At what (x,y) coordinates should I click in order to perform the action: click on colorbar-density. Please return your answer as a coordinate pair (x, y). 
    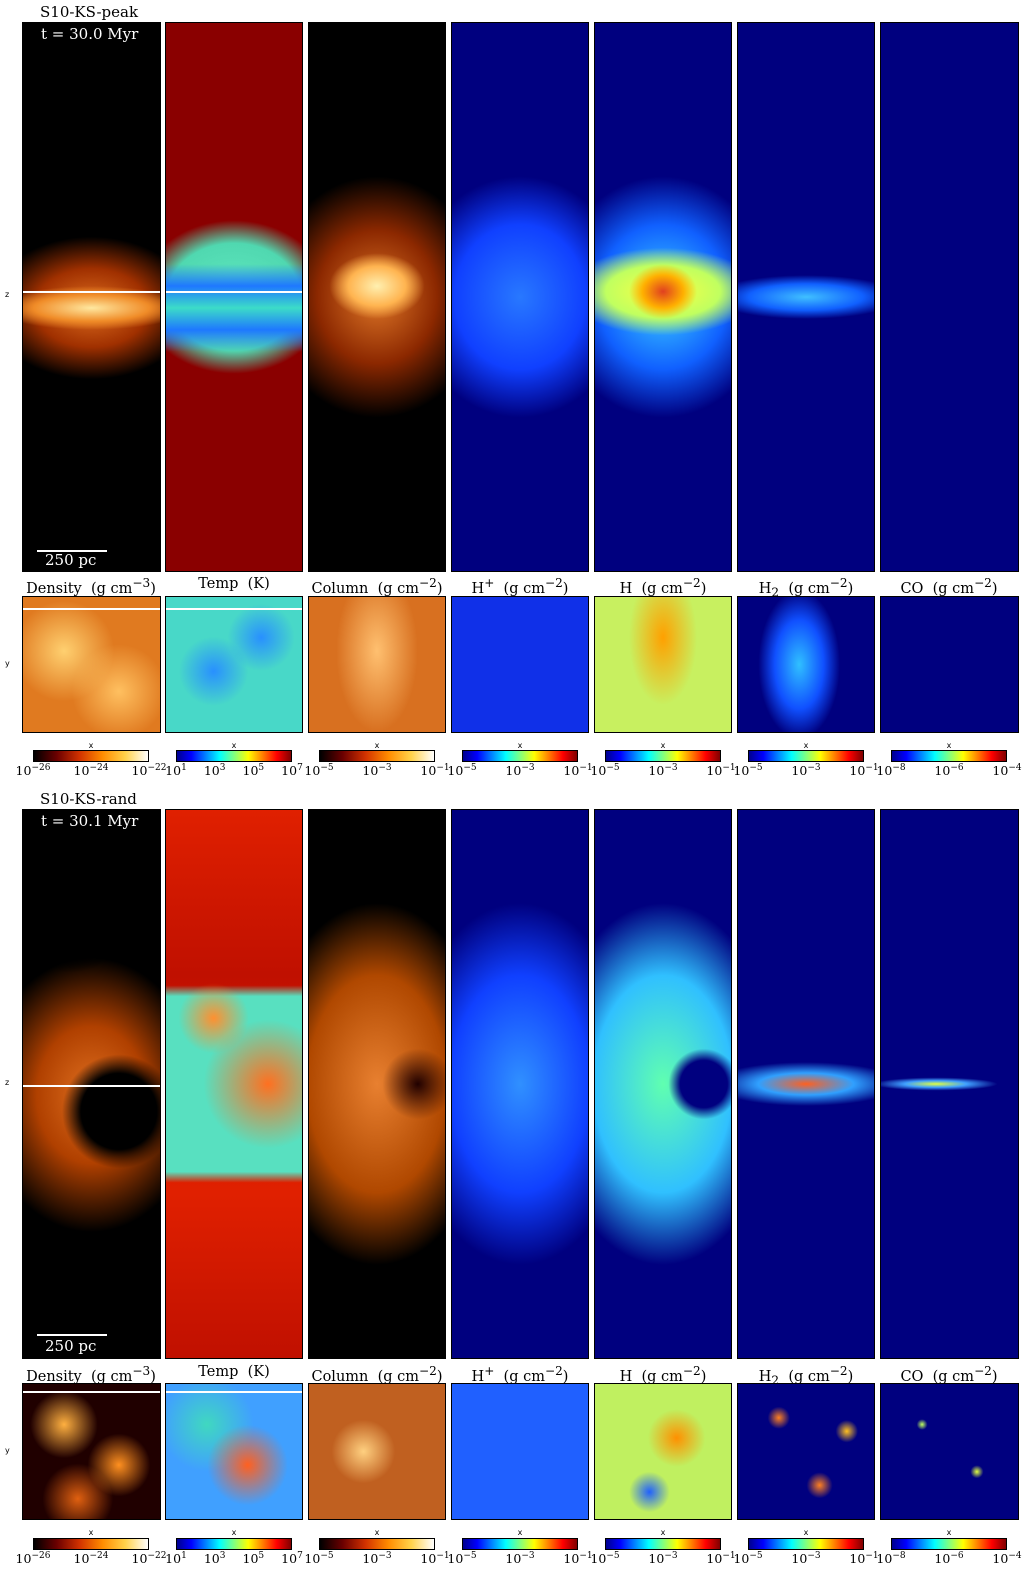
    Looking at the image, I should click on (91, 1544).